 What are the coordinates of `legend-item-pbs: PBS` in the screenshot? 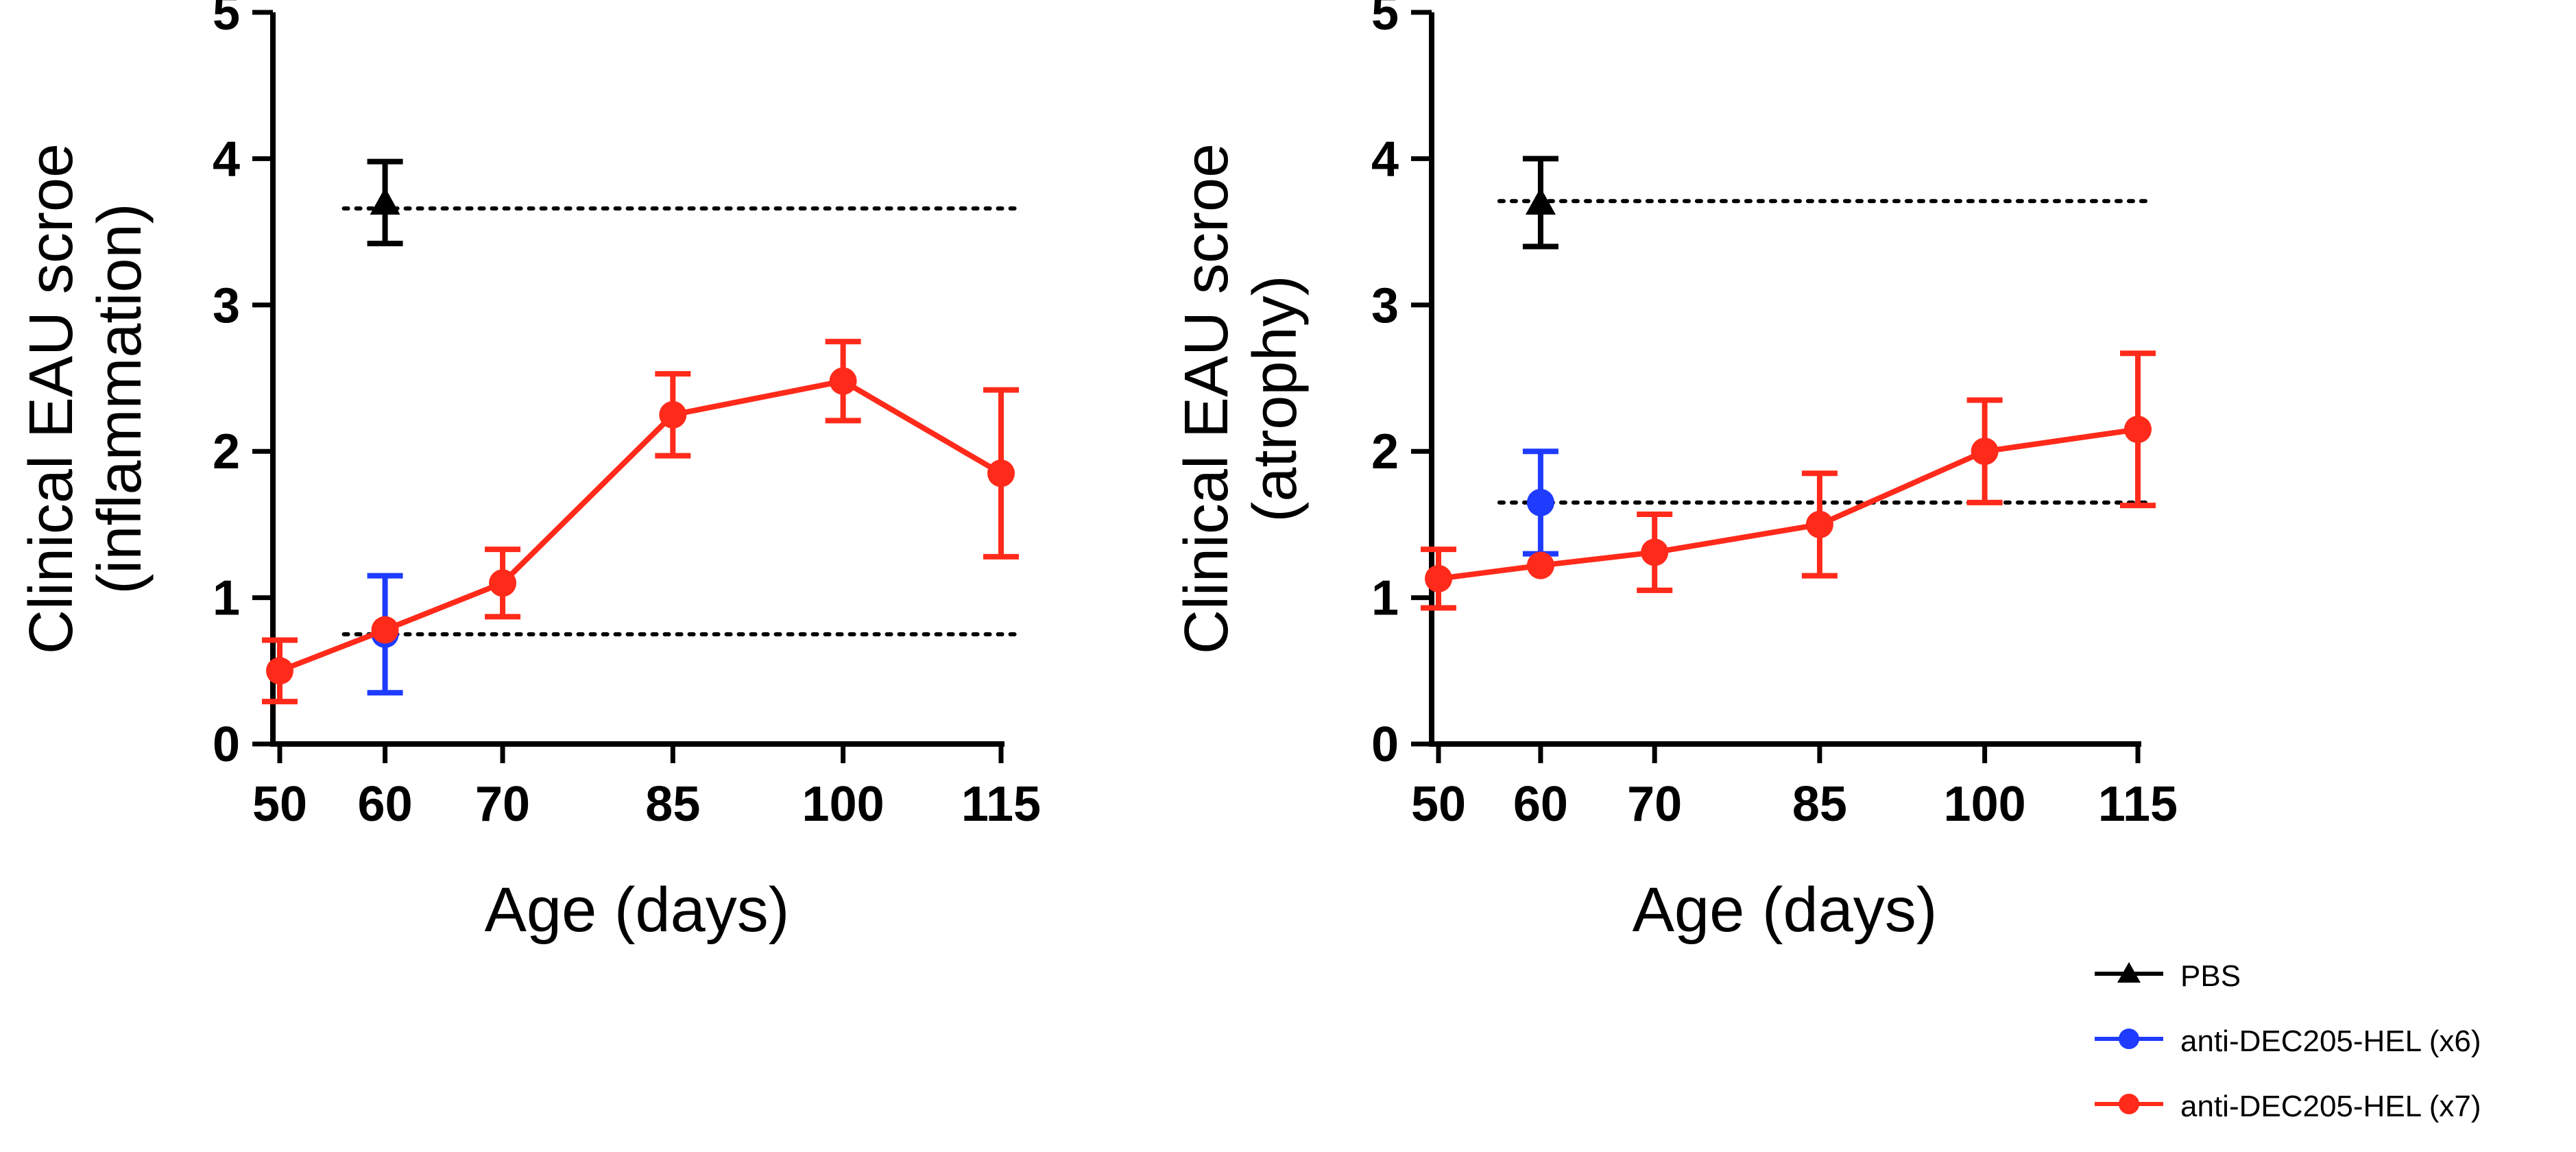 It's located at (2331, 989).